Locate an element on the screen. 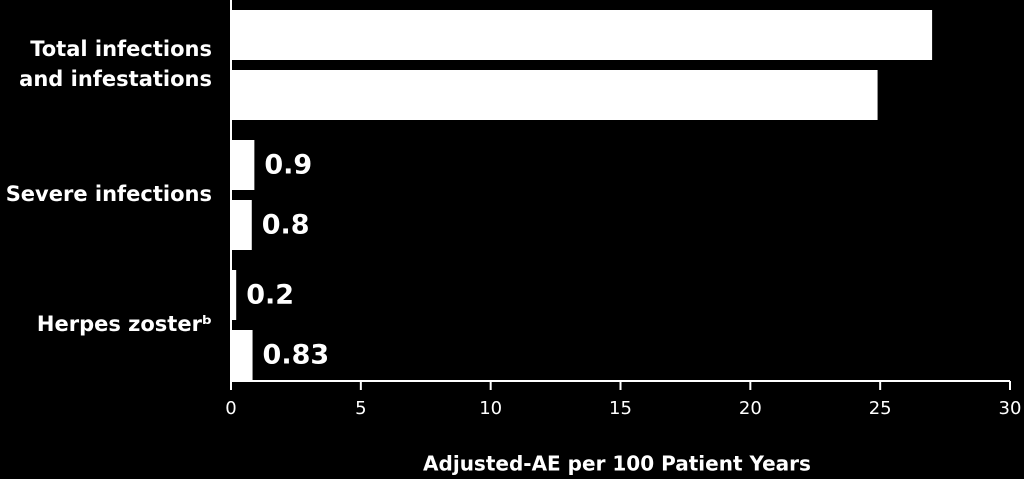 This screenshot has width=1024, height=479. x-tick-label: 25 is located at coordinates (880, 408).